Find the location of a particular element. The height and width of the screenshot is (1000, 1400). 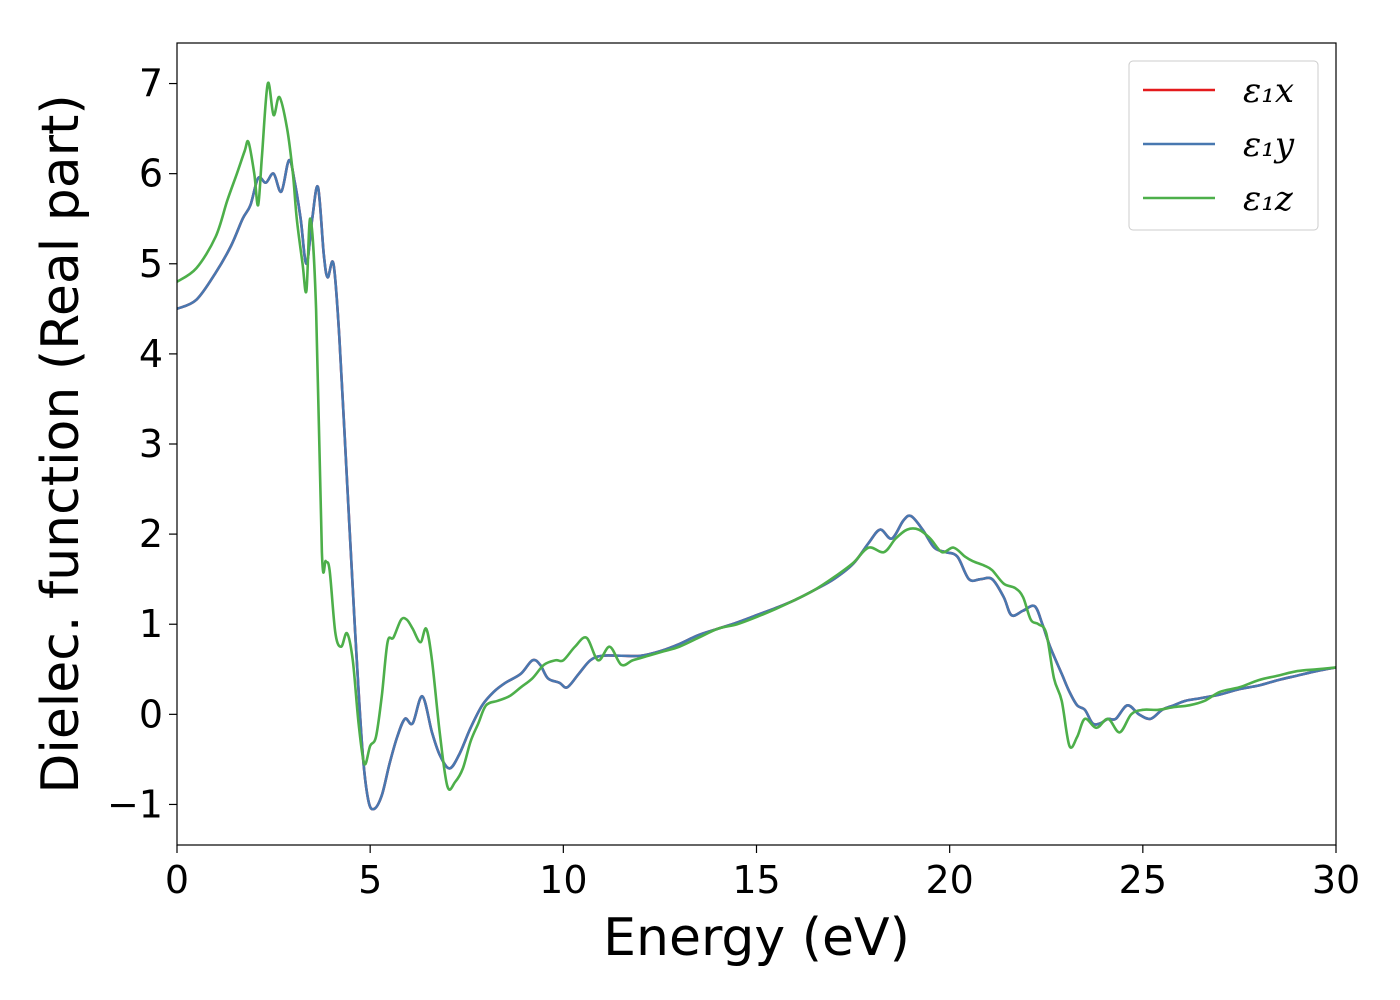

x-tick-label: 20 is located at coordinates (949, 880).